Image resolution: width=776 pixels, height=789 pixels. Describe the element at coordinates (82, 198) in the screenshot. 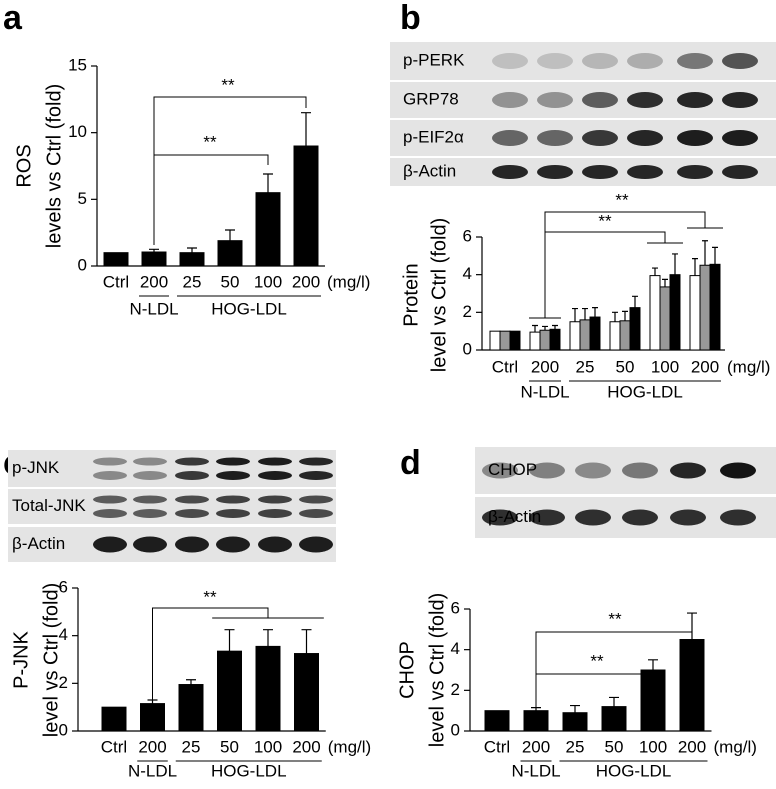

I see `y-tick-label: 5` at that location.